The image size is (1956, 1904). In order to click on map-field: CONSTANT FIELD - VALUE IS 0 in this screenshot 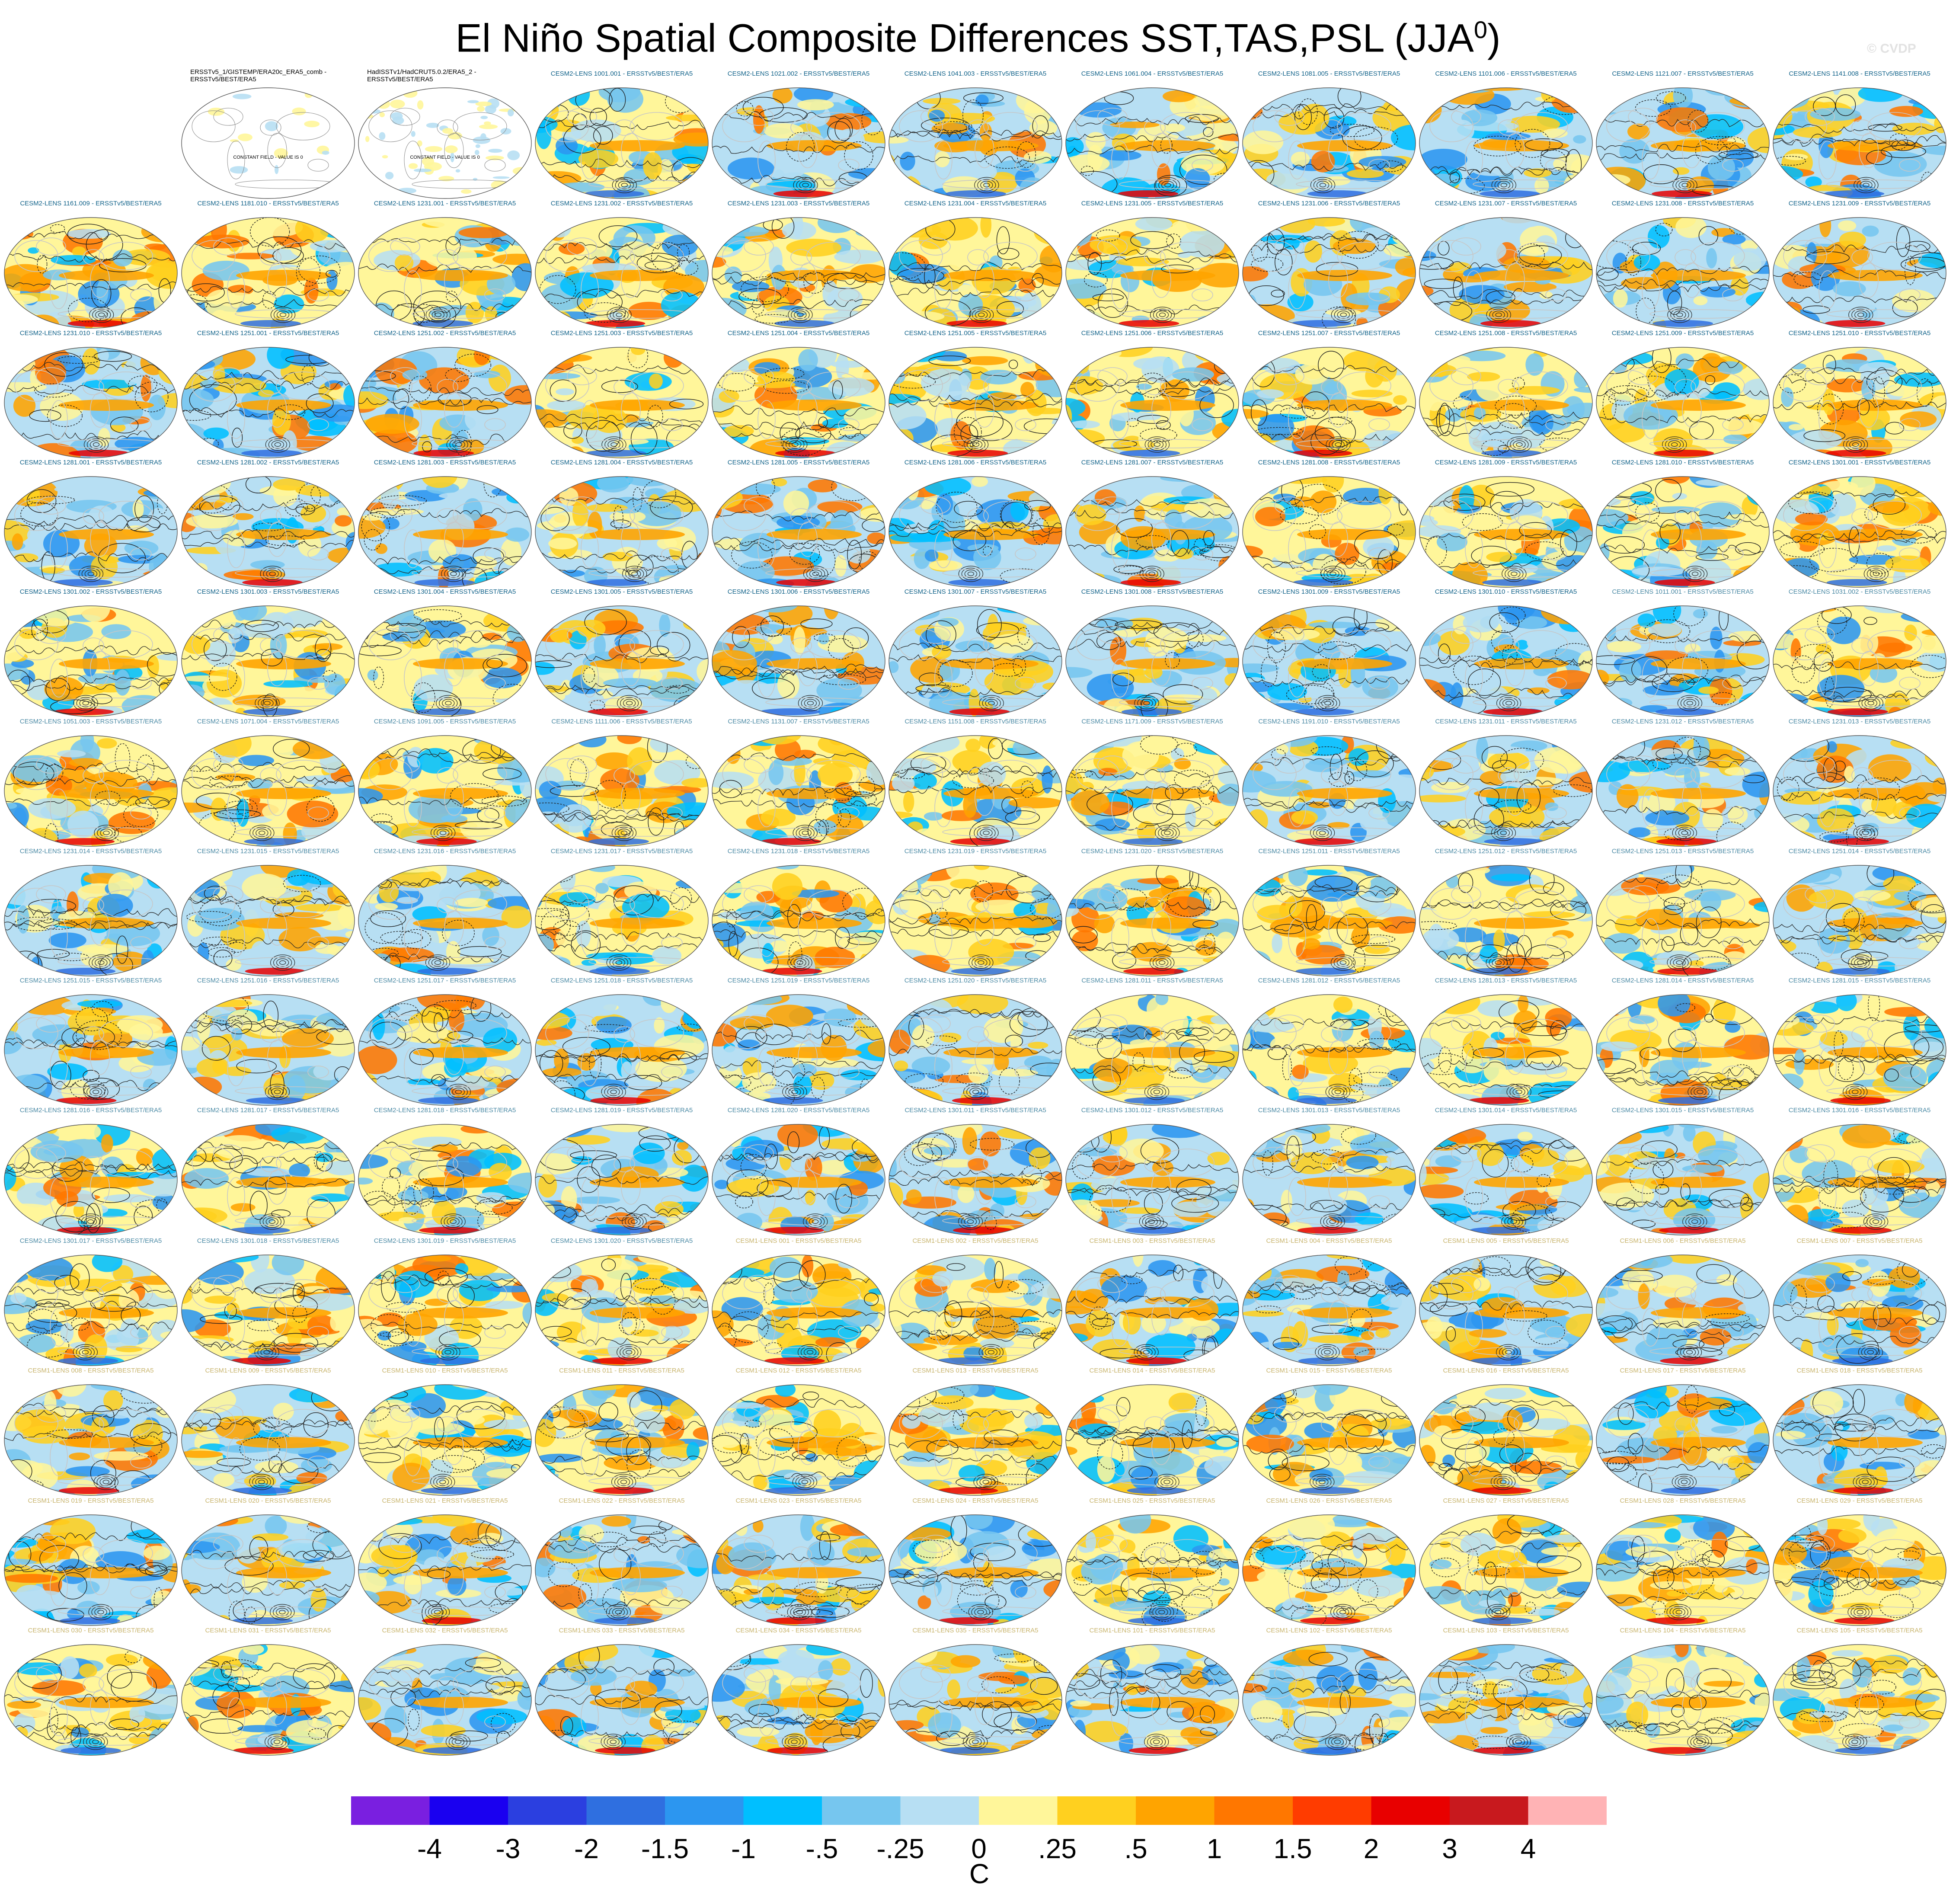, I will do `click(444, 143)`.